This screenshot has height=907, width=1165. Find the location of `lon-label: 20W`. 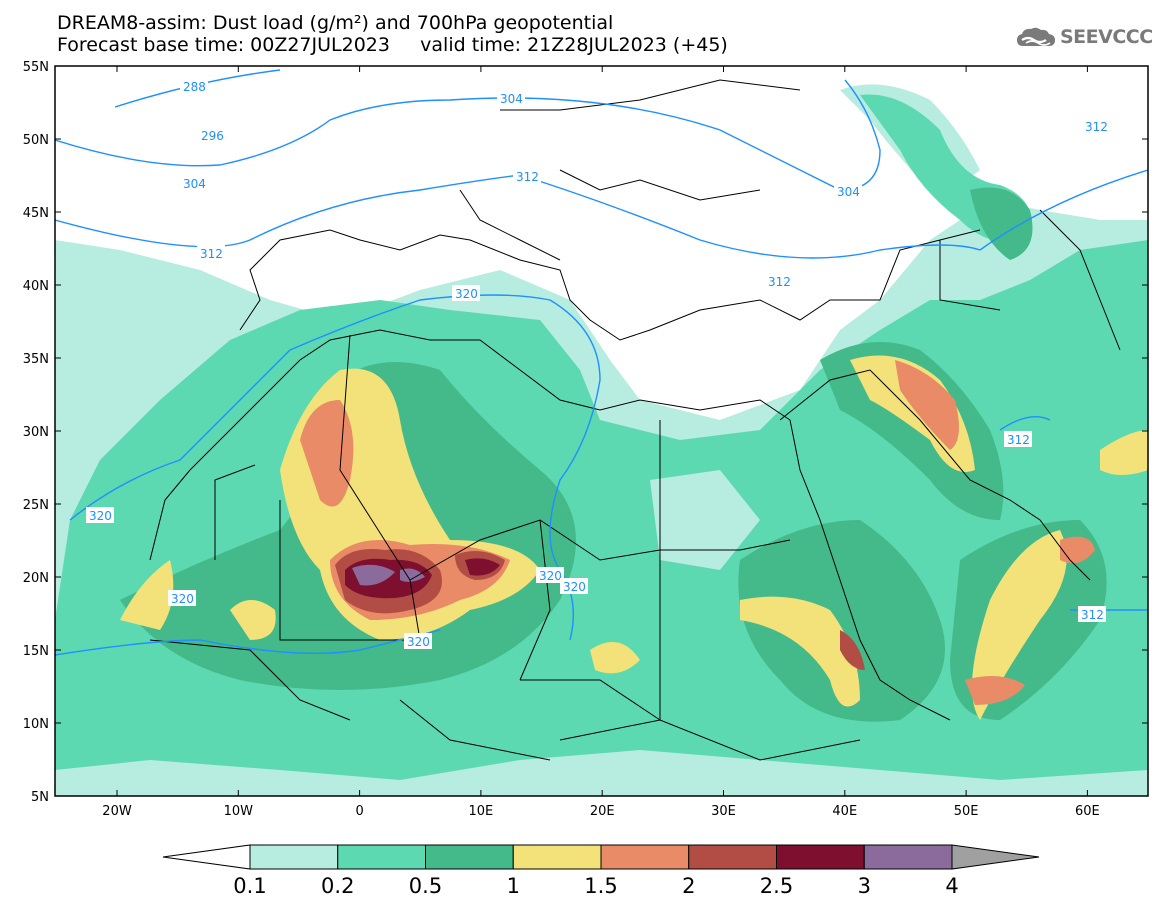

lon-label: 20W is located at coordinates (117, 811).